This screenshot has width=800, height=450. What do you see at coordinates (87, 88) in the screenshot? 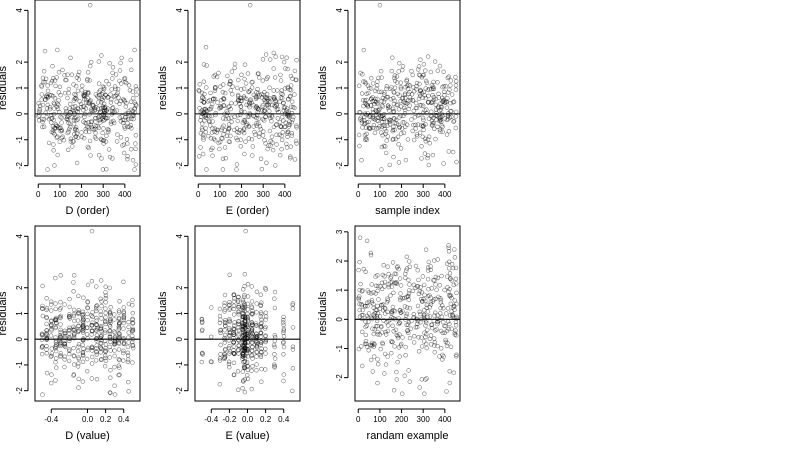
I see `plot-frame` at bounding box center [87, 88].